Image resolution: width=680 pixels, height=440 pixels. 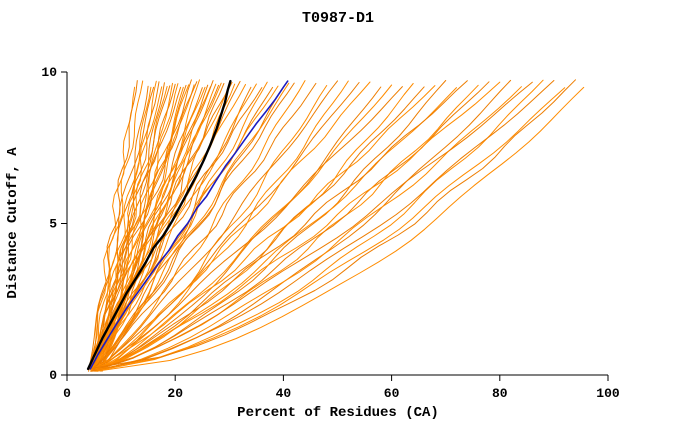 I want to click on x-axis-label: Percent of Residues (CA), so click(x=338, y=413).